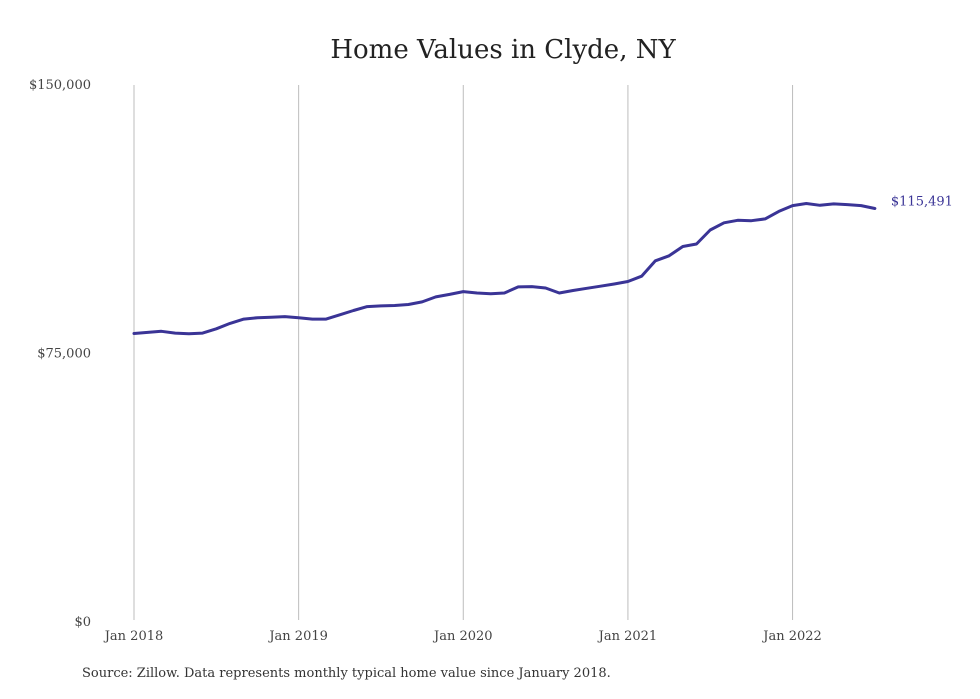 Image resolution: width=980 pixels, height=699 pixels. I want to click on chart-title: Home Values in Clyde, NY, so click(503, 50).